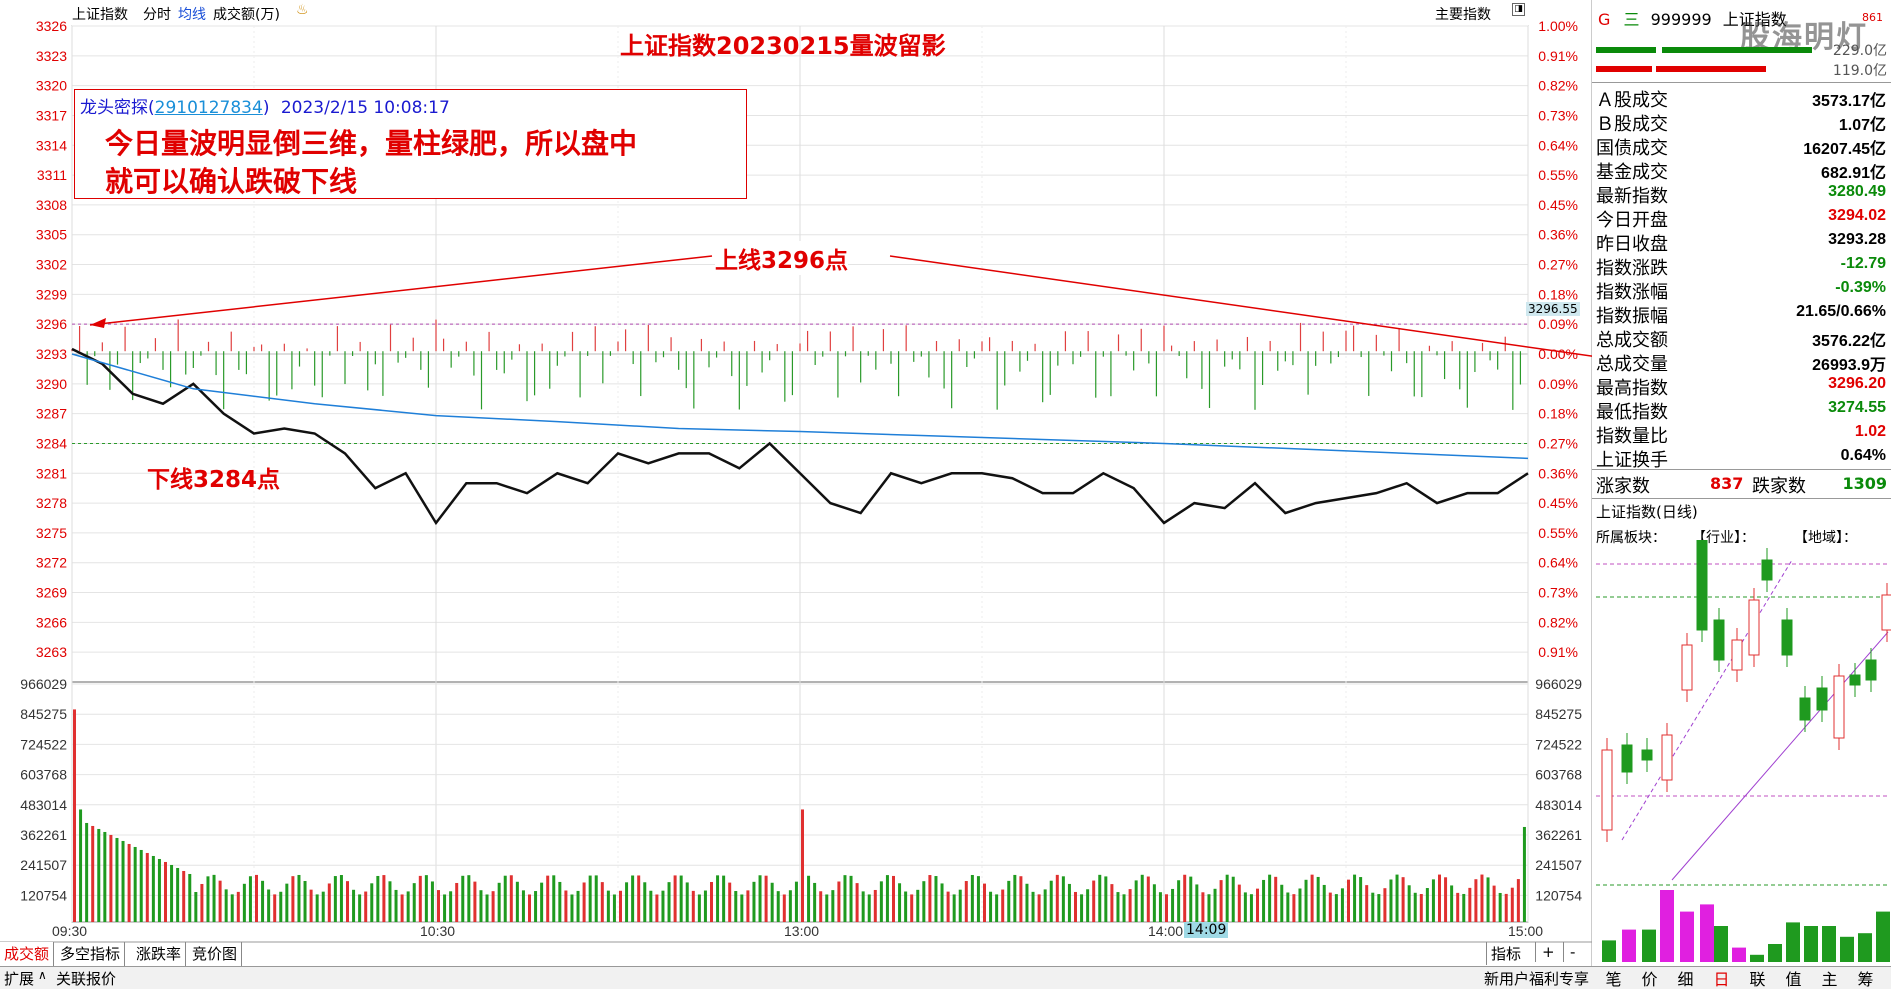 The image size is (1891, 990). What do you see at coordinates (1741, 98) in the screenshot?
I see `quote-row: Ａ股成交 3573.17亿` at bounding box center [1741, 98].